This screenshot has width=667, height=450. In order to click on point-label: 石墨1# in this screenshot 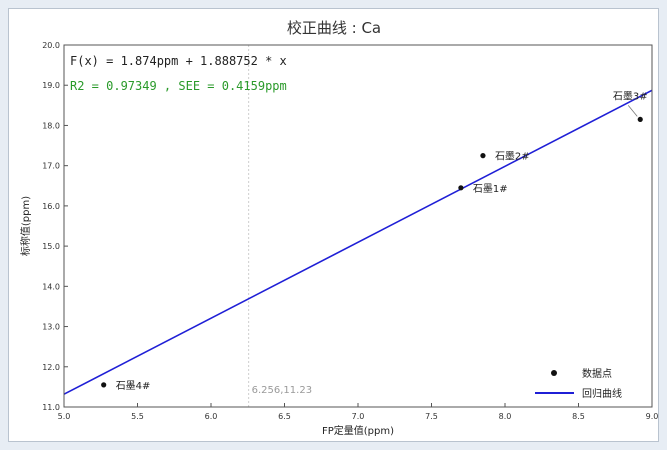, I will do `click(490, 189)`.